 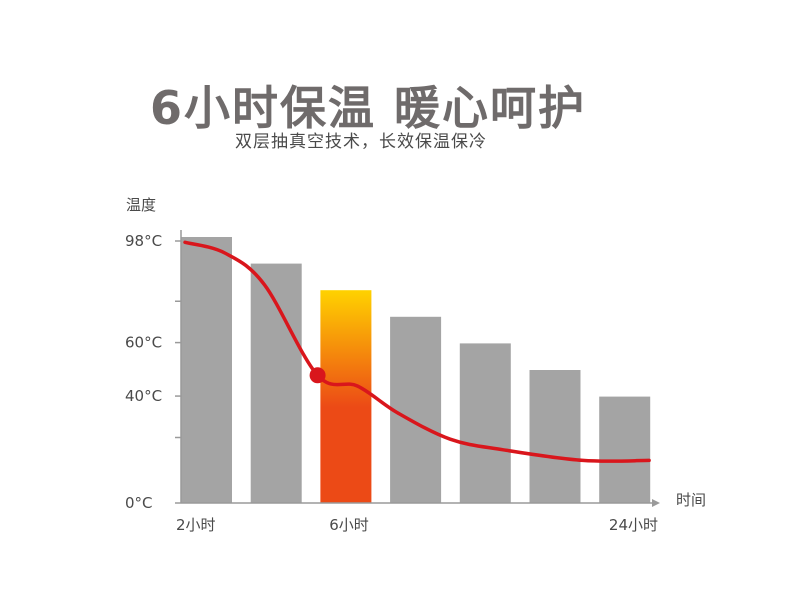 What do you see at coordinates (346, 396) in the screenshot?
I see `bar-highlight` at bounding box center [346, 396].